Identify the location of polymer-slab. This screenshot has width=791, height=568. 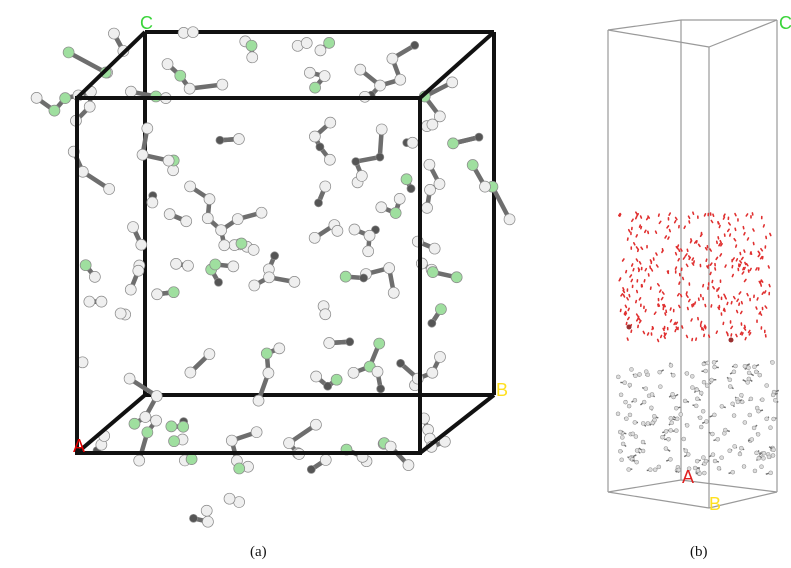
(697, 400).